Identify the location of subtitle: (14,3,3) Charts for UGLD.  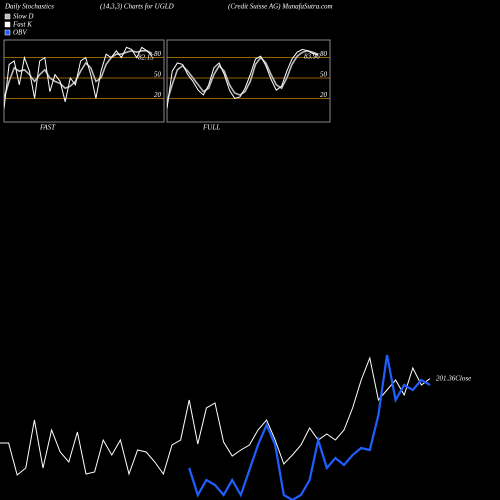
(137, 7).